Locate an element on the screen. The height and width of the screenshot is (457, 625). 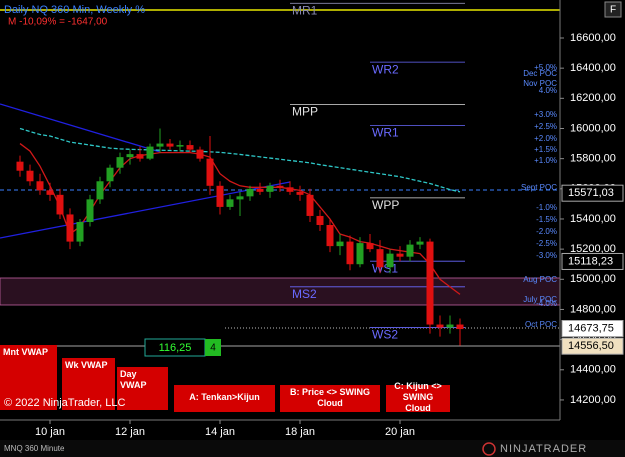
y-tick-label: 15200,00 is located at coordinates (593, 249).